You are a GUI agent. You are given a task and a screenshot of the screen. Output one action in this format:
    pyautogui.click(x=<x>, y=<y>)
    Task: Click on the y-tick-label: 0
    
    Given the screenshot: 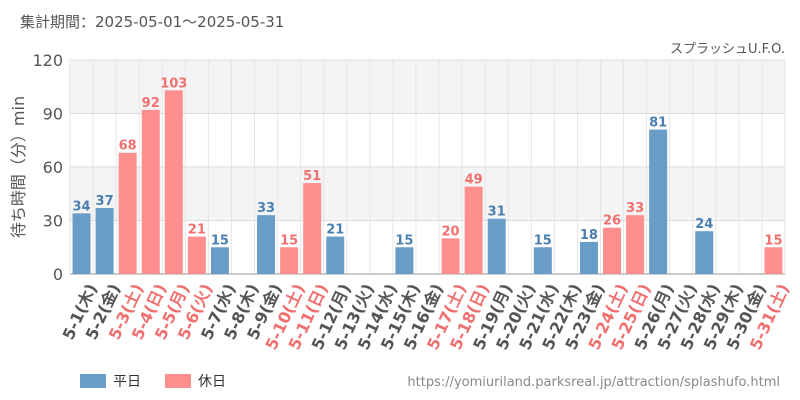 What is the action you would take?
    pyautogui.click(x=58, y=274)
    